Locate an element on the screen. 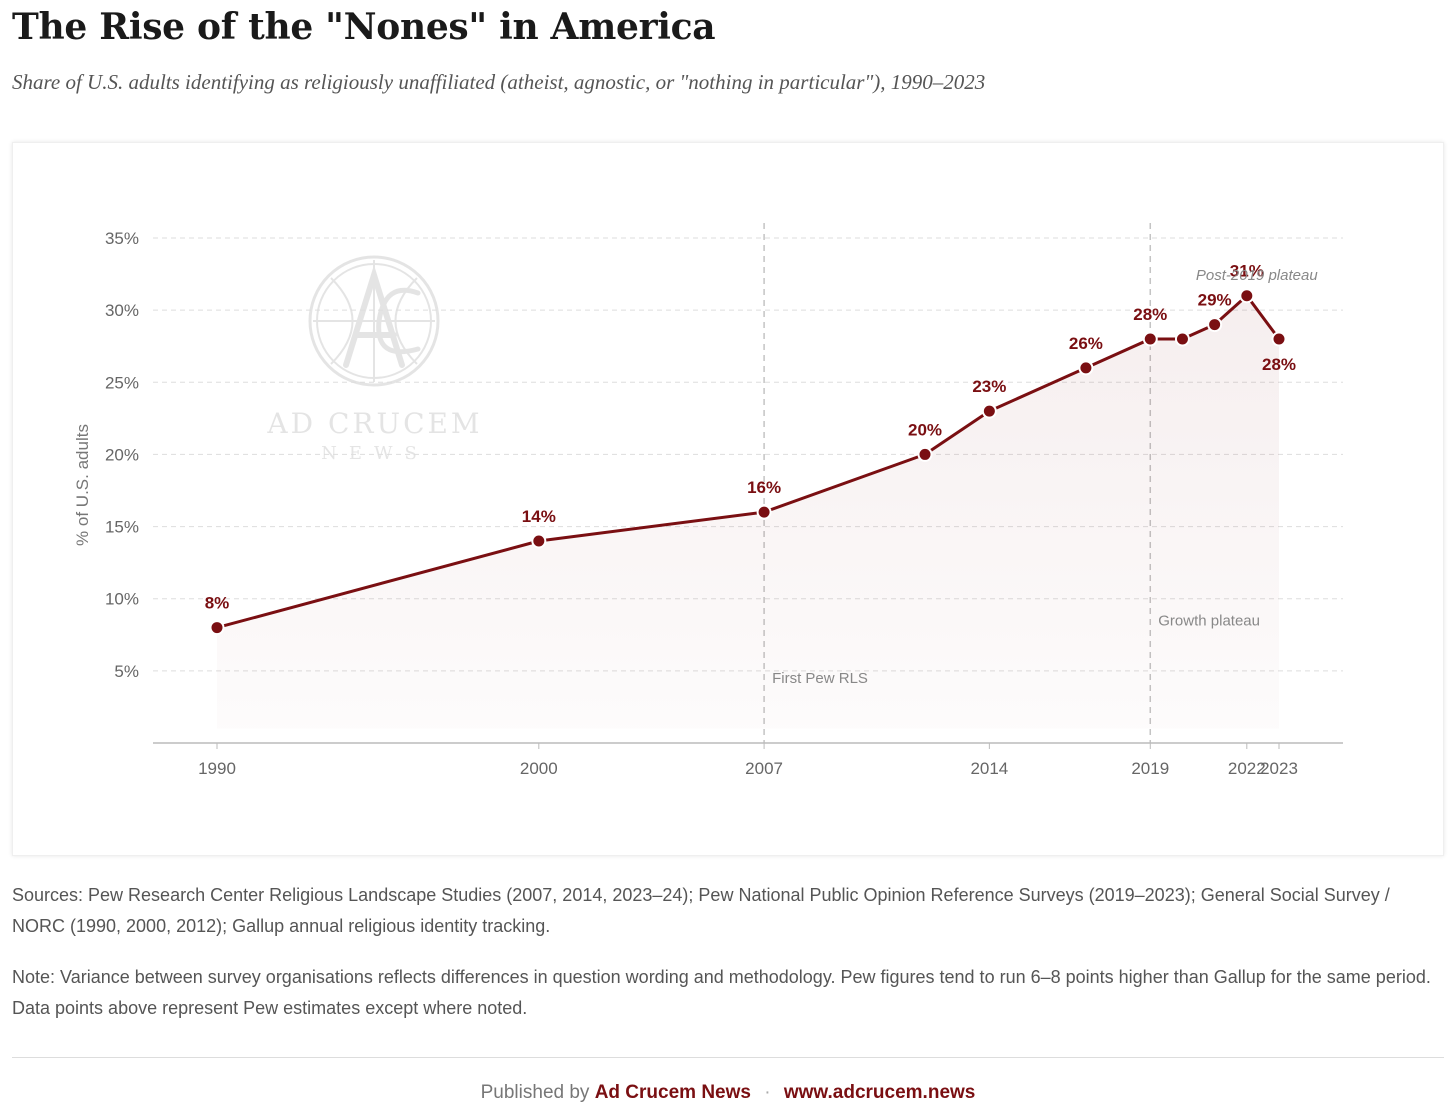  watermark-sub: NEWS is located at coordinates (375, 453).